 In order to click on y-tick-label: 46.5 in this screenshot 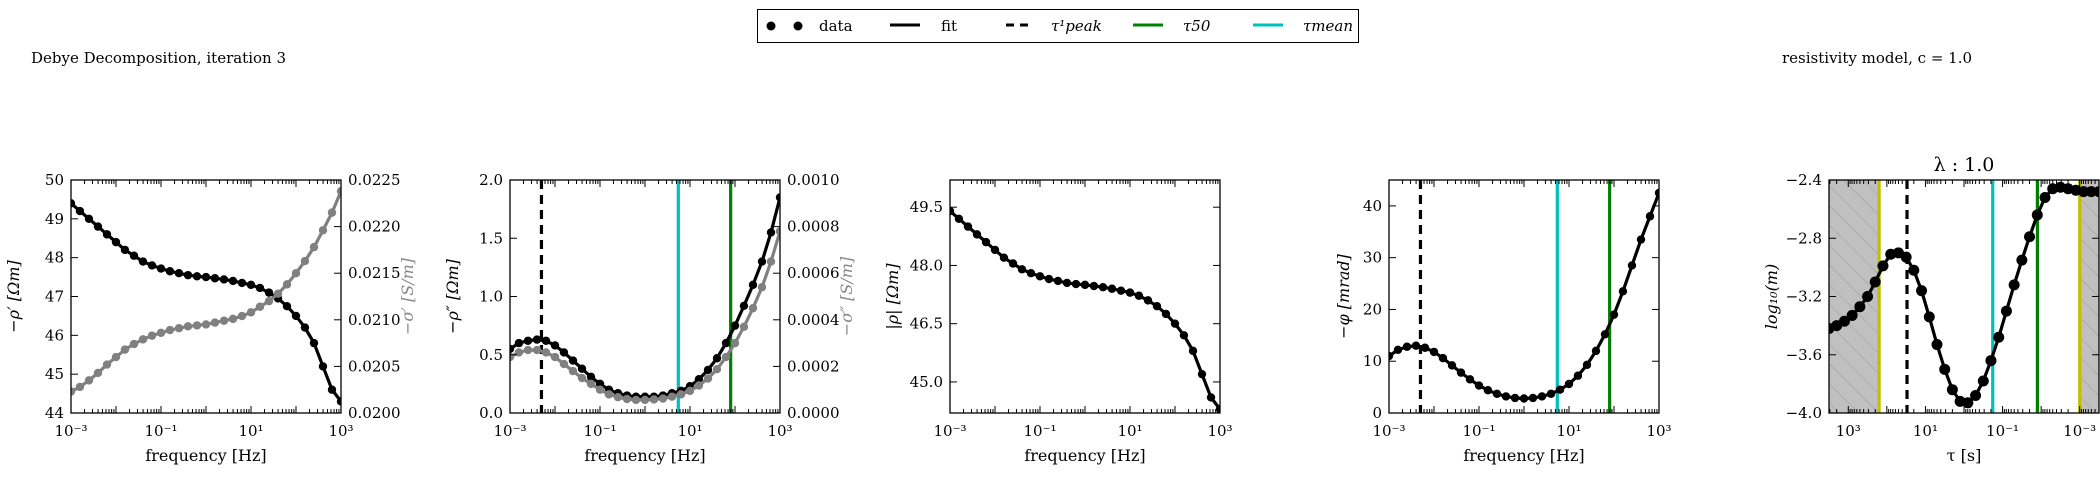, I will do `click(926, 324)`.